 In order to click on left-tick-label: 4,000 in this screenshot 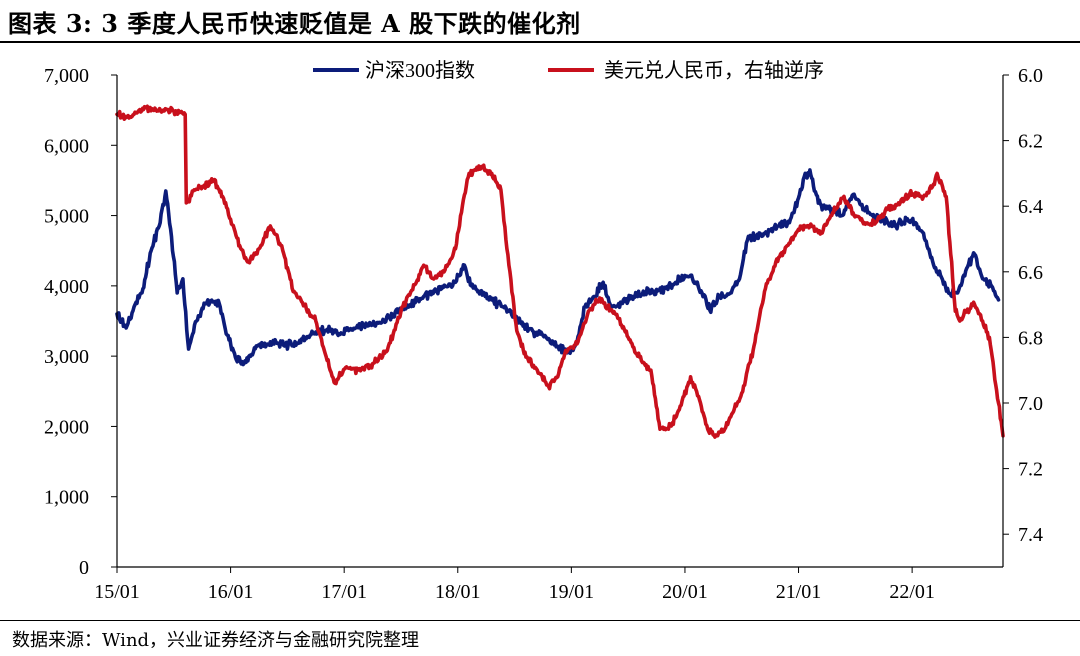, I will do `click(66, 287)`.